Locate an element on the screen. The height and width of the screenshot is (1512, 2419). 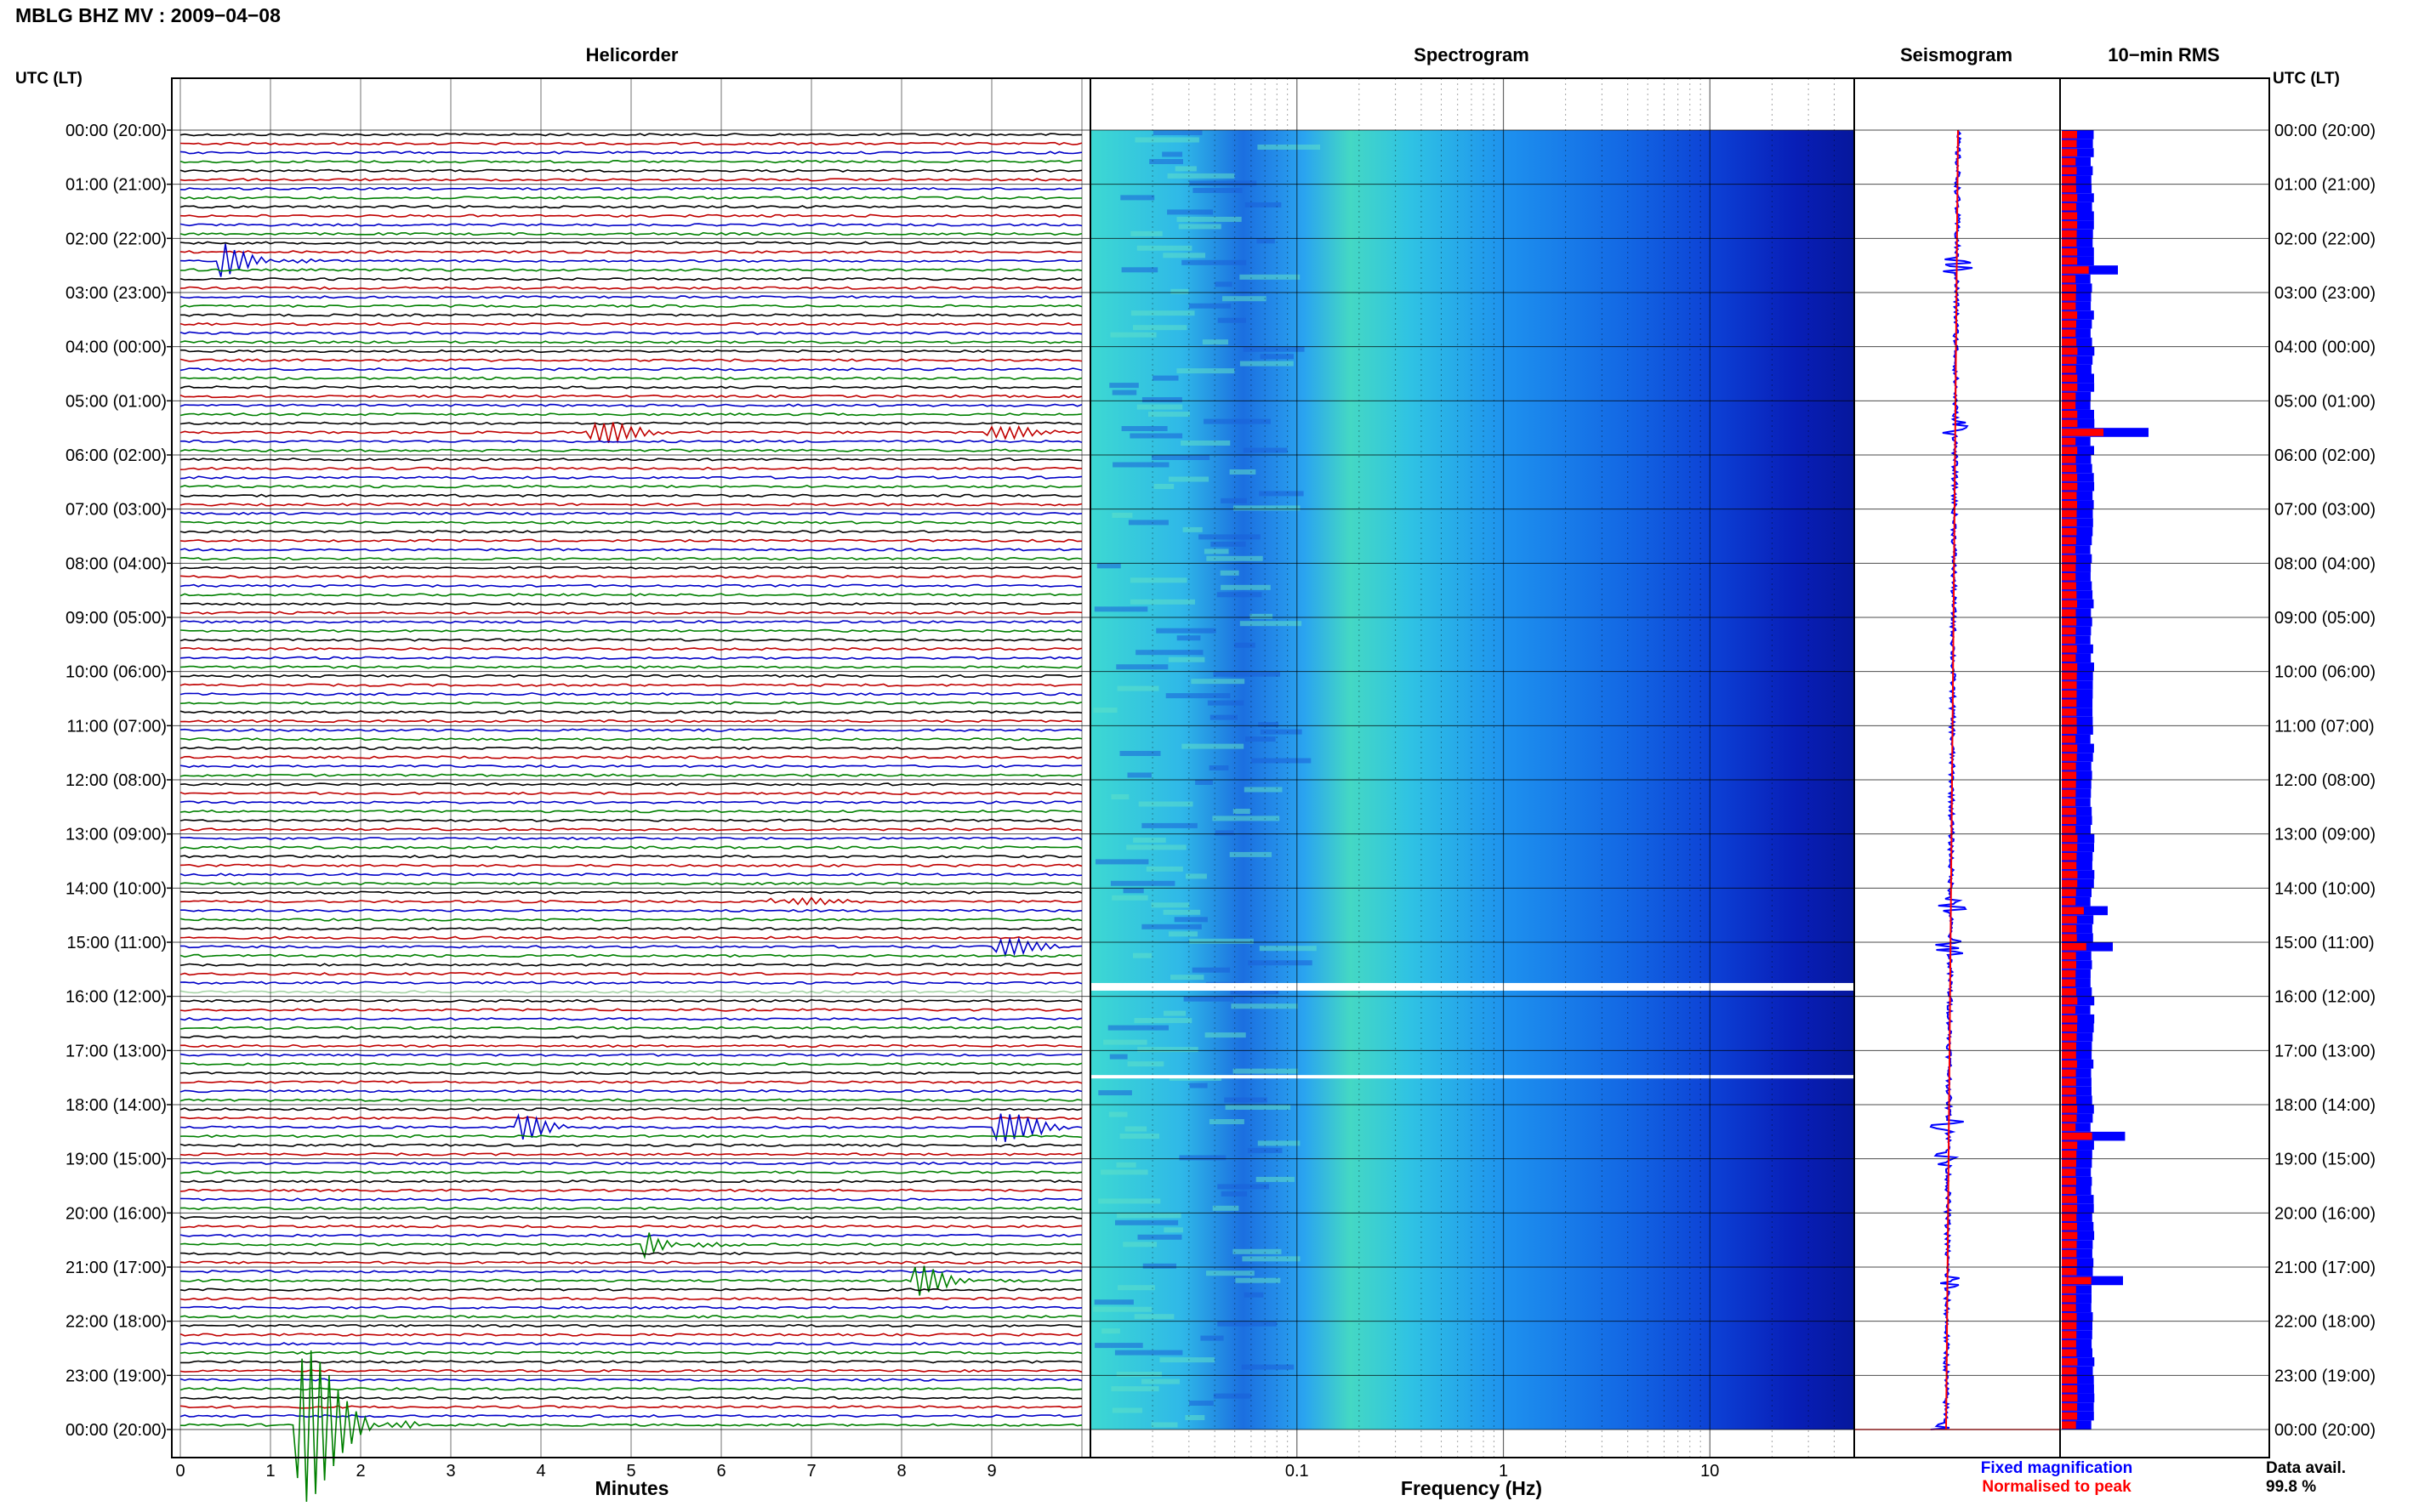
time-label-right: 17:00 (13:00) is located at coordinates (2325, 1051).